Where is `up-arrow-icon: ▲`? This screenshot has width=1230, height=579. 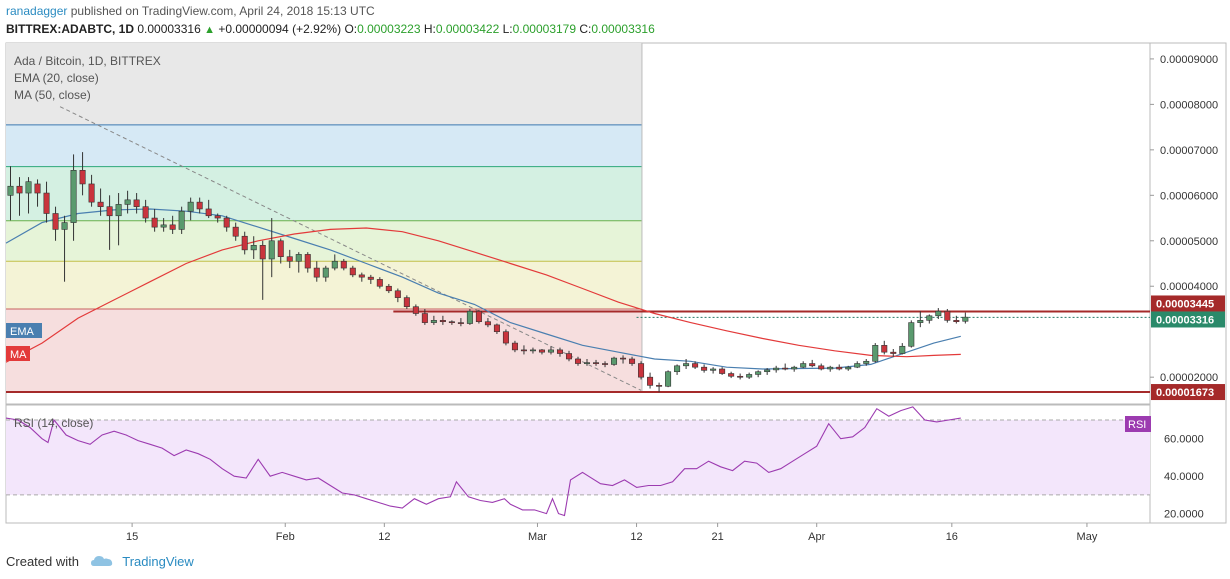
up-arrow-icon: ▲ is located at coordinates (209, 30).